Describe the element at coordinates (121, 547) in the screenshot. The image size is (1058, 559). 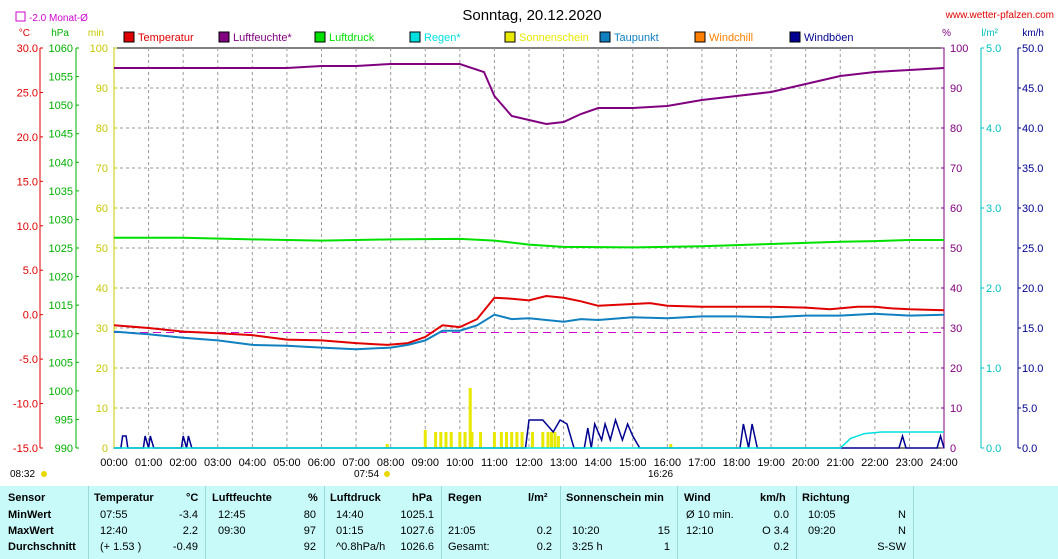
I see `stat-temp-time: (+ 1.53 )` at that location.